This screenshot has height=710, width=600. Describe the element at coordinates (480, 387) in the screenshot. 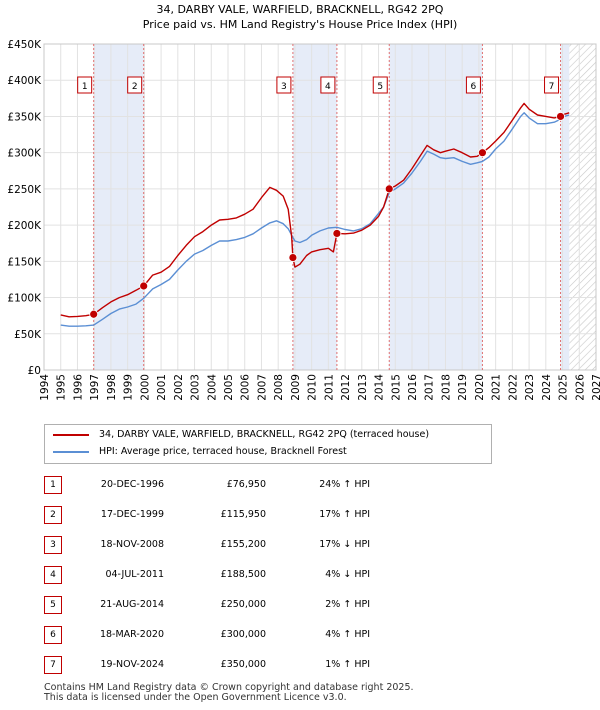

I see `x-tick-label: 2020` at that location.